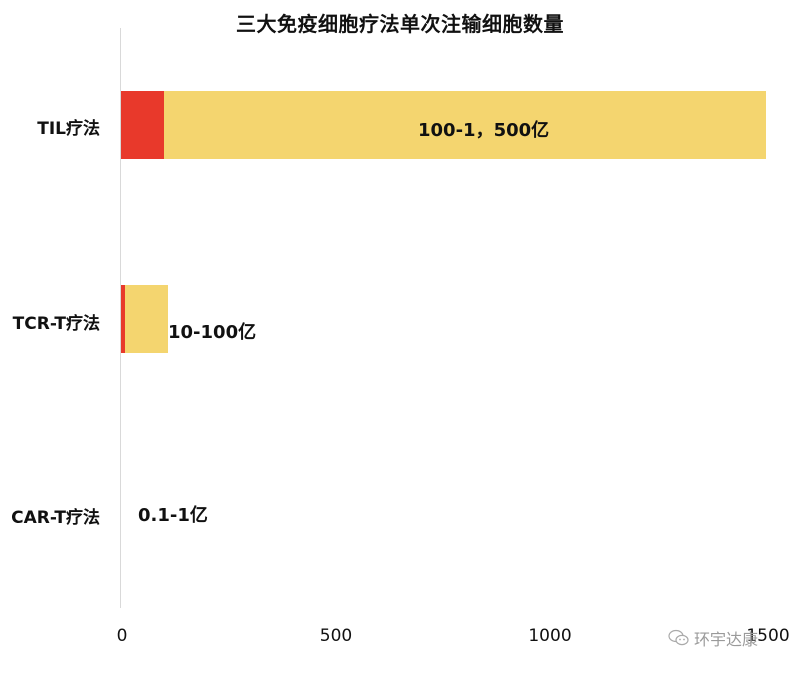  What do you see at coordinates (122, 636) in the screenshot?
I see `x-tick-0: 0` at bounding box center [122, 636].